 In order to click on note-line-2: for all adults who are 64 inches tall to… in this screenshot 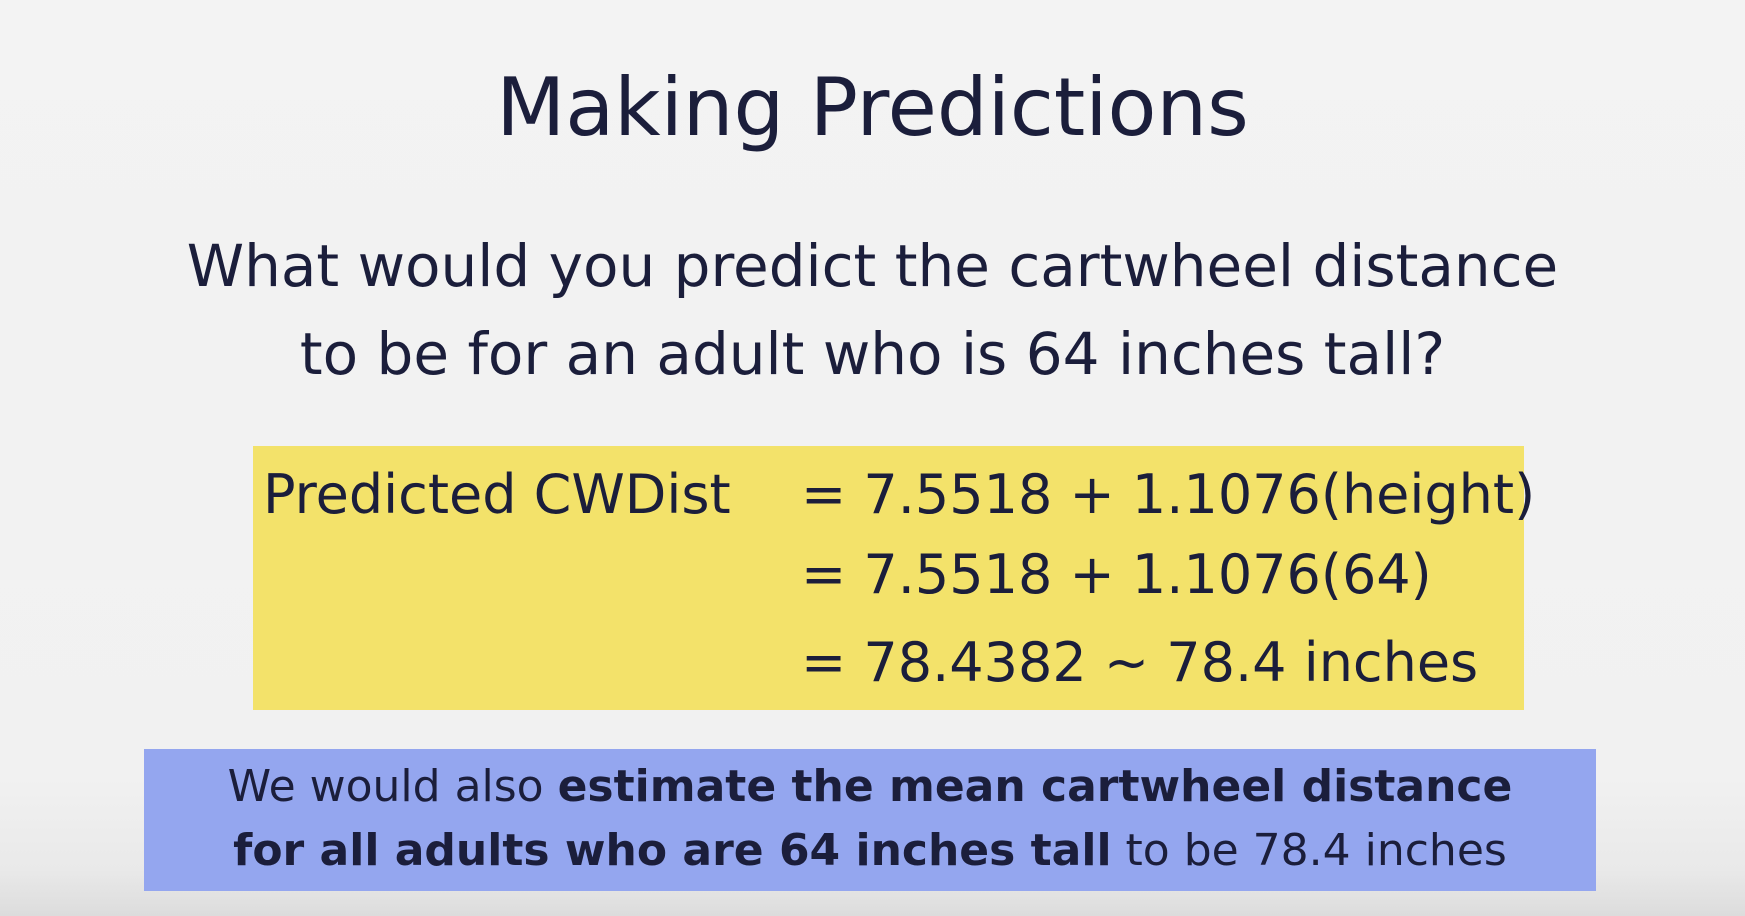, I will do `click(870, 851)`.